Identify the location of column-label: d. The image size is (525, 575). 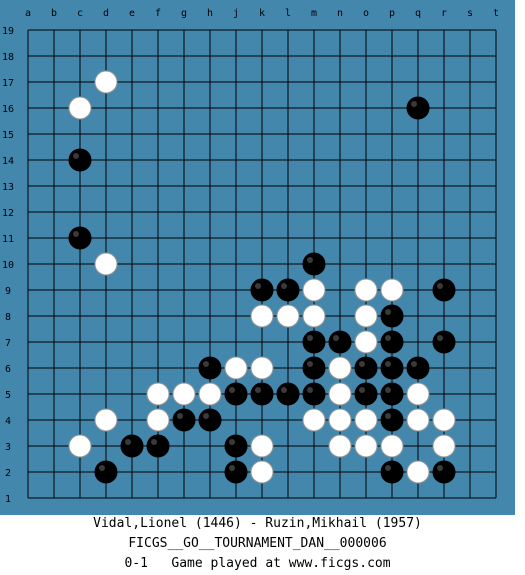
(106, 13).